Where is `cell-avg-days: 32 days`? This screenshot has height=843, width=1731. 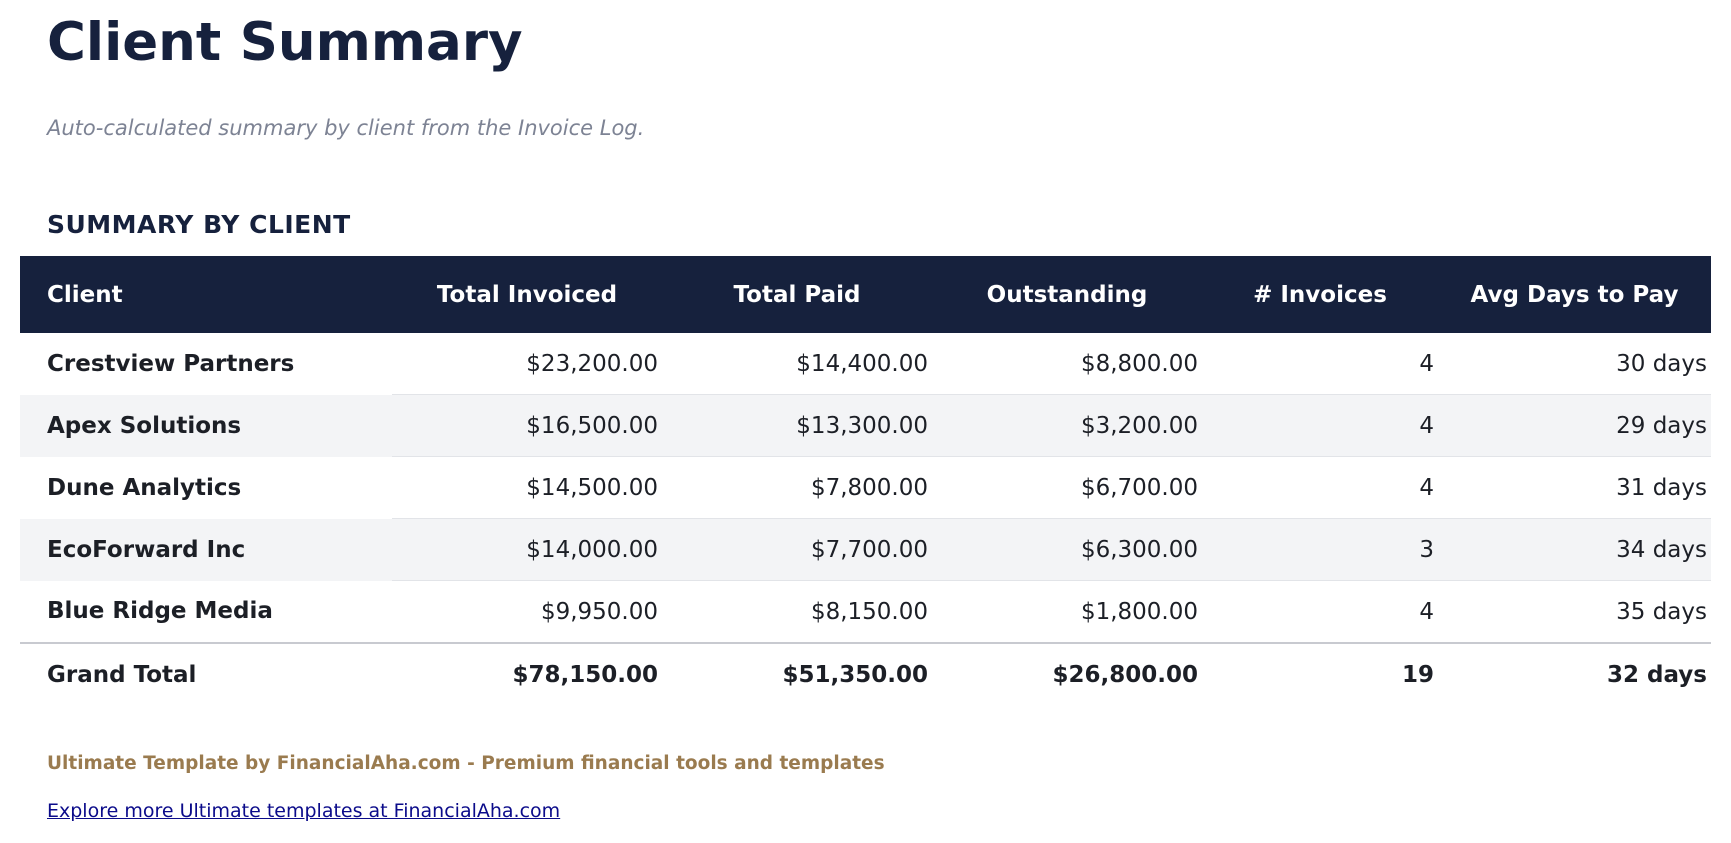
cell-avg-days: 32 days is located at coordinates (1574, 674).